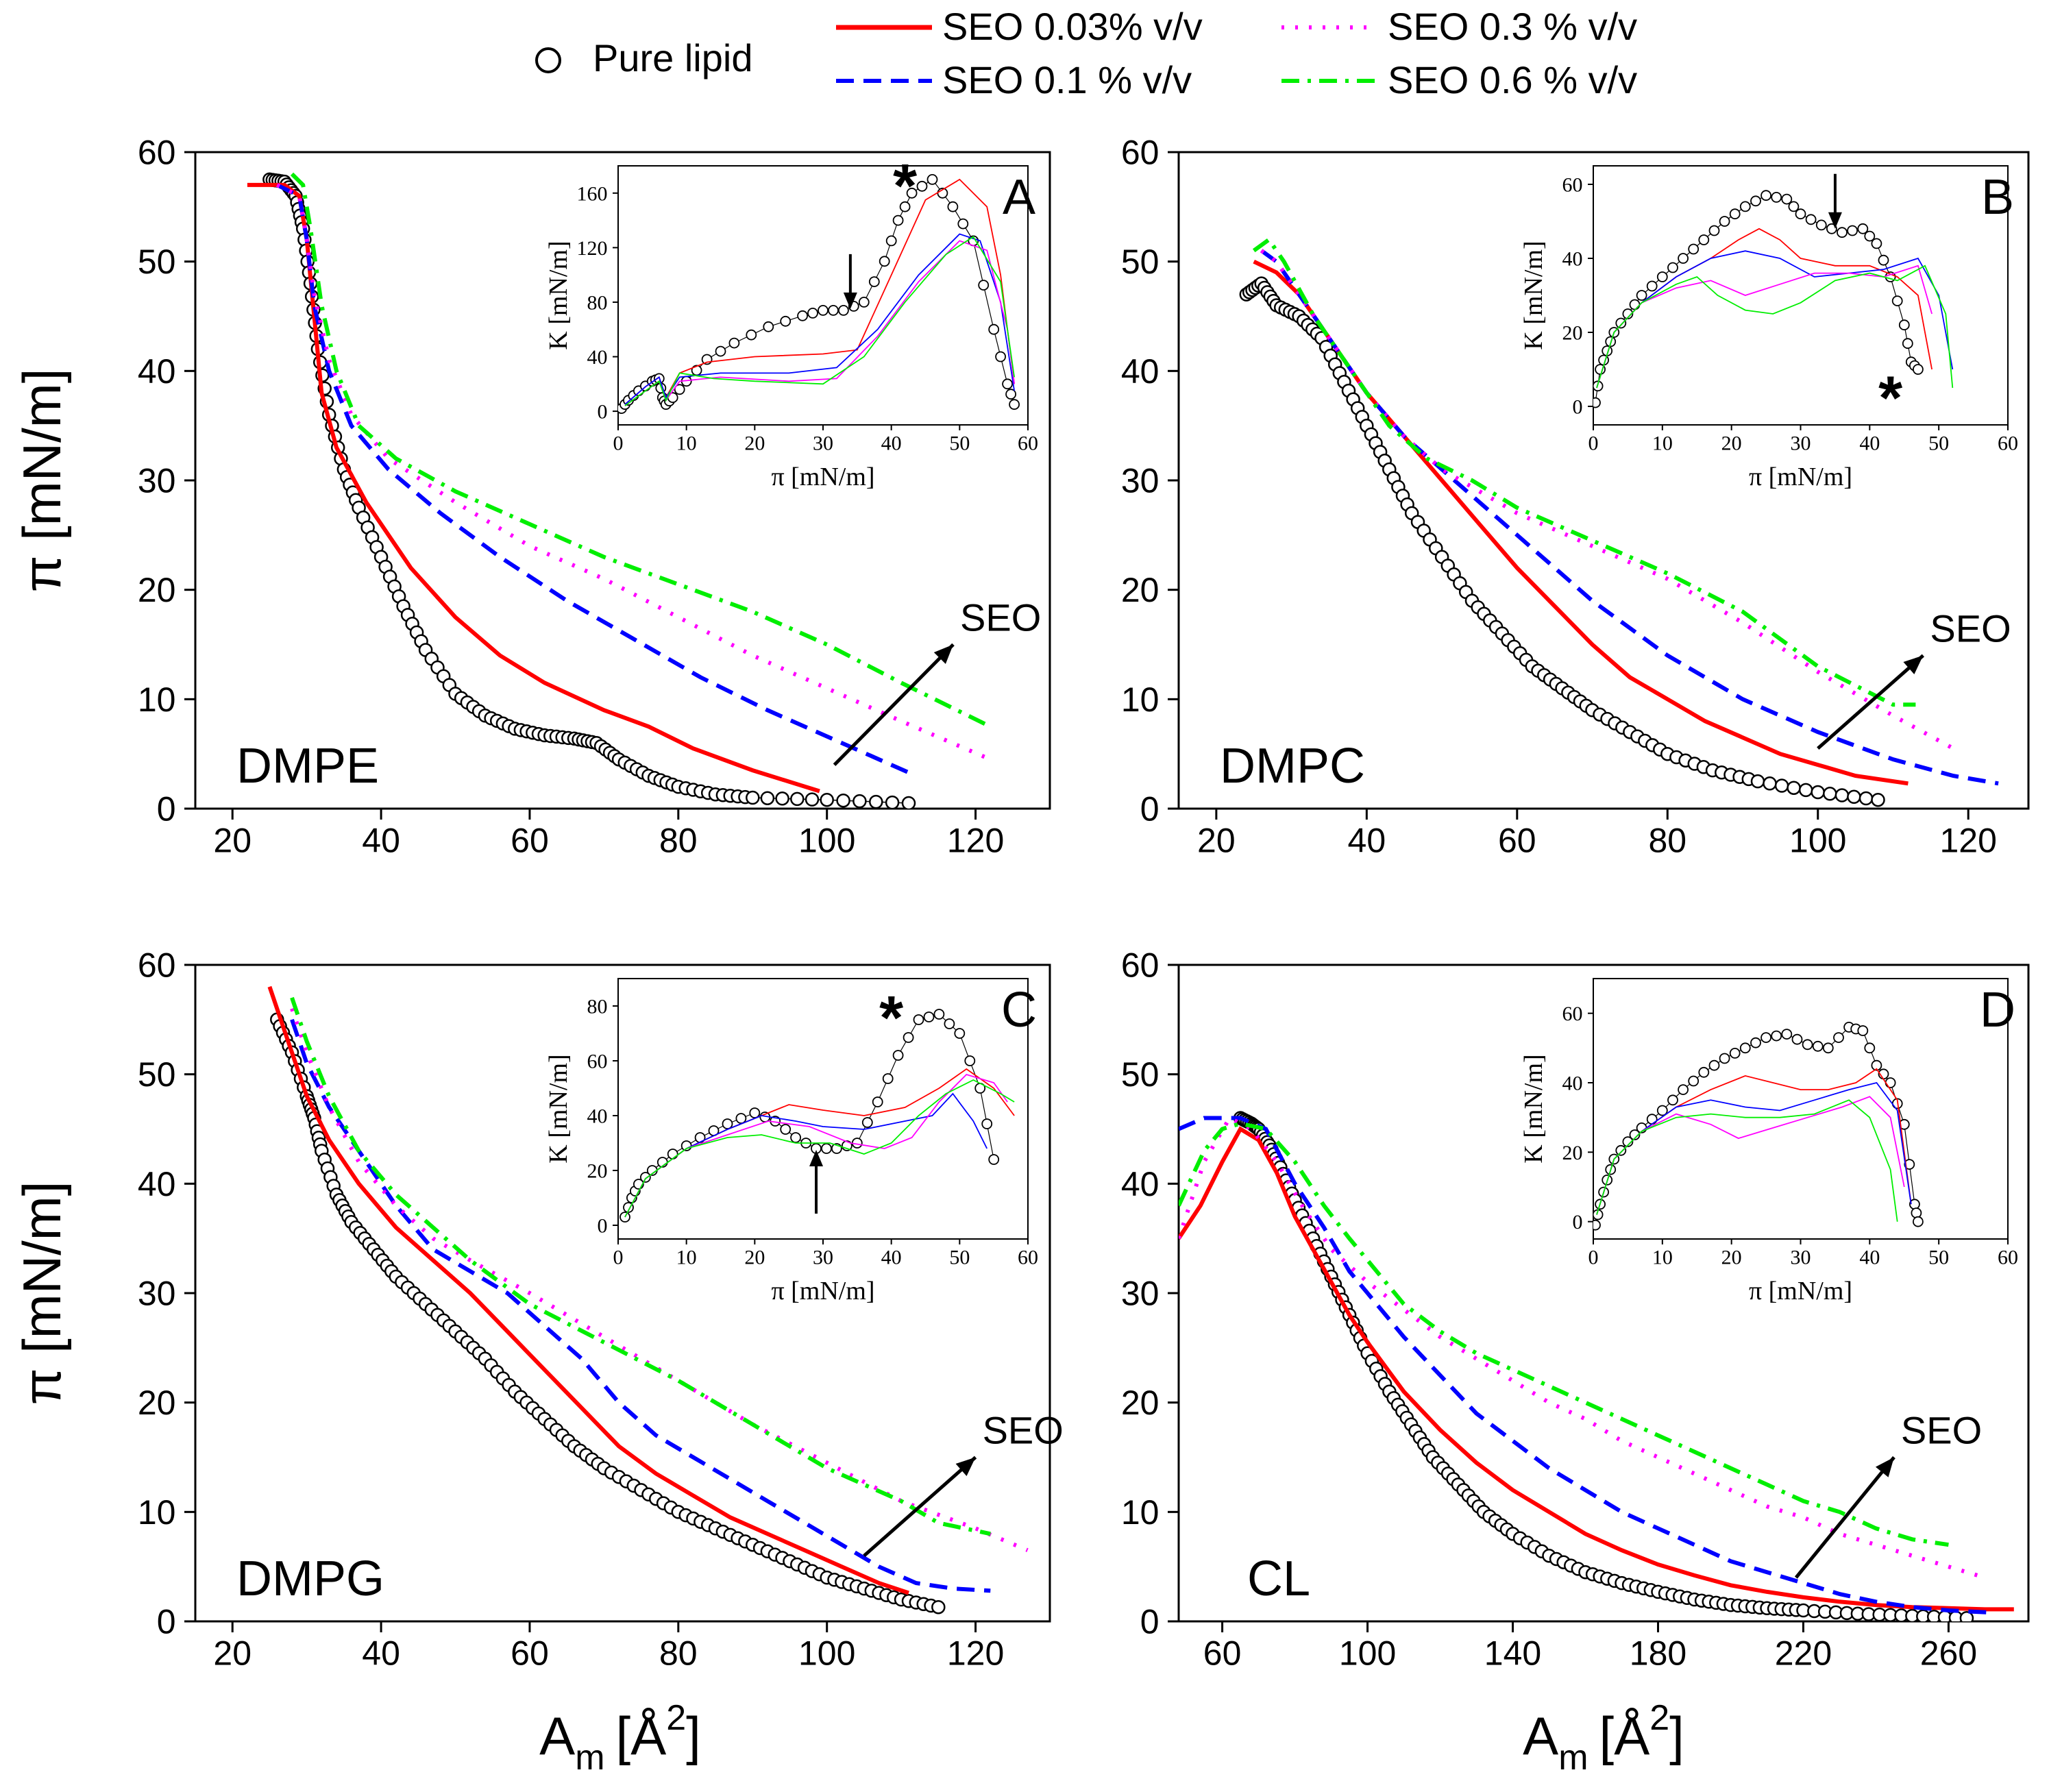  What do you see at coordinates (891, 443) in the screenshot?
I see `panel-A-inset-x-tick-label: 40` at bounding box center [891, 443].